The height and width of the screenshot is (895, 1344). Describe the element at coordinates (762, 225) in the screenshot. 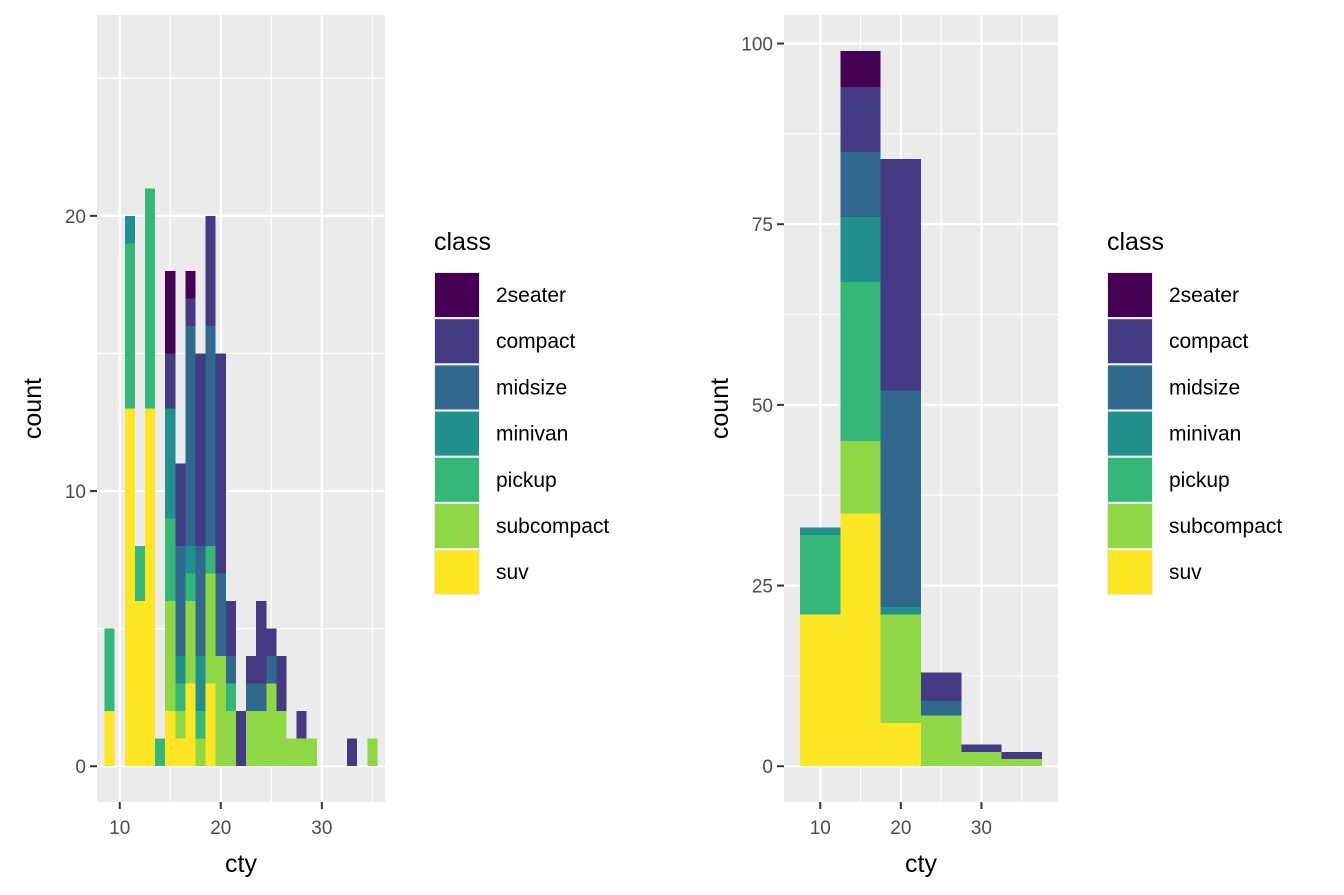

I see `y-tick-label: 75` at that location.